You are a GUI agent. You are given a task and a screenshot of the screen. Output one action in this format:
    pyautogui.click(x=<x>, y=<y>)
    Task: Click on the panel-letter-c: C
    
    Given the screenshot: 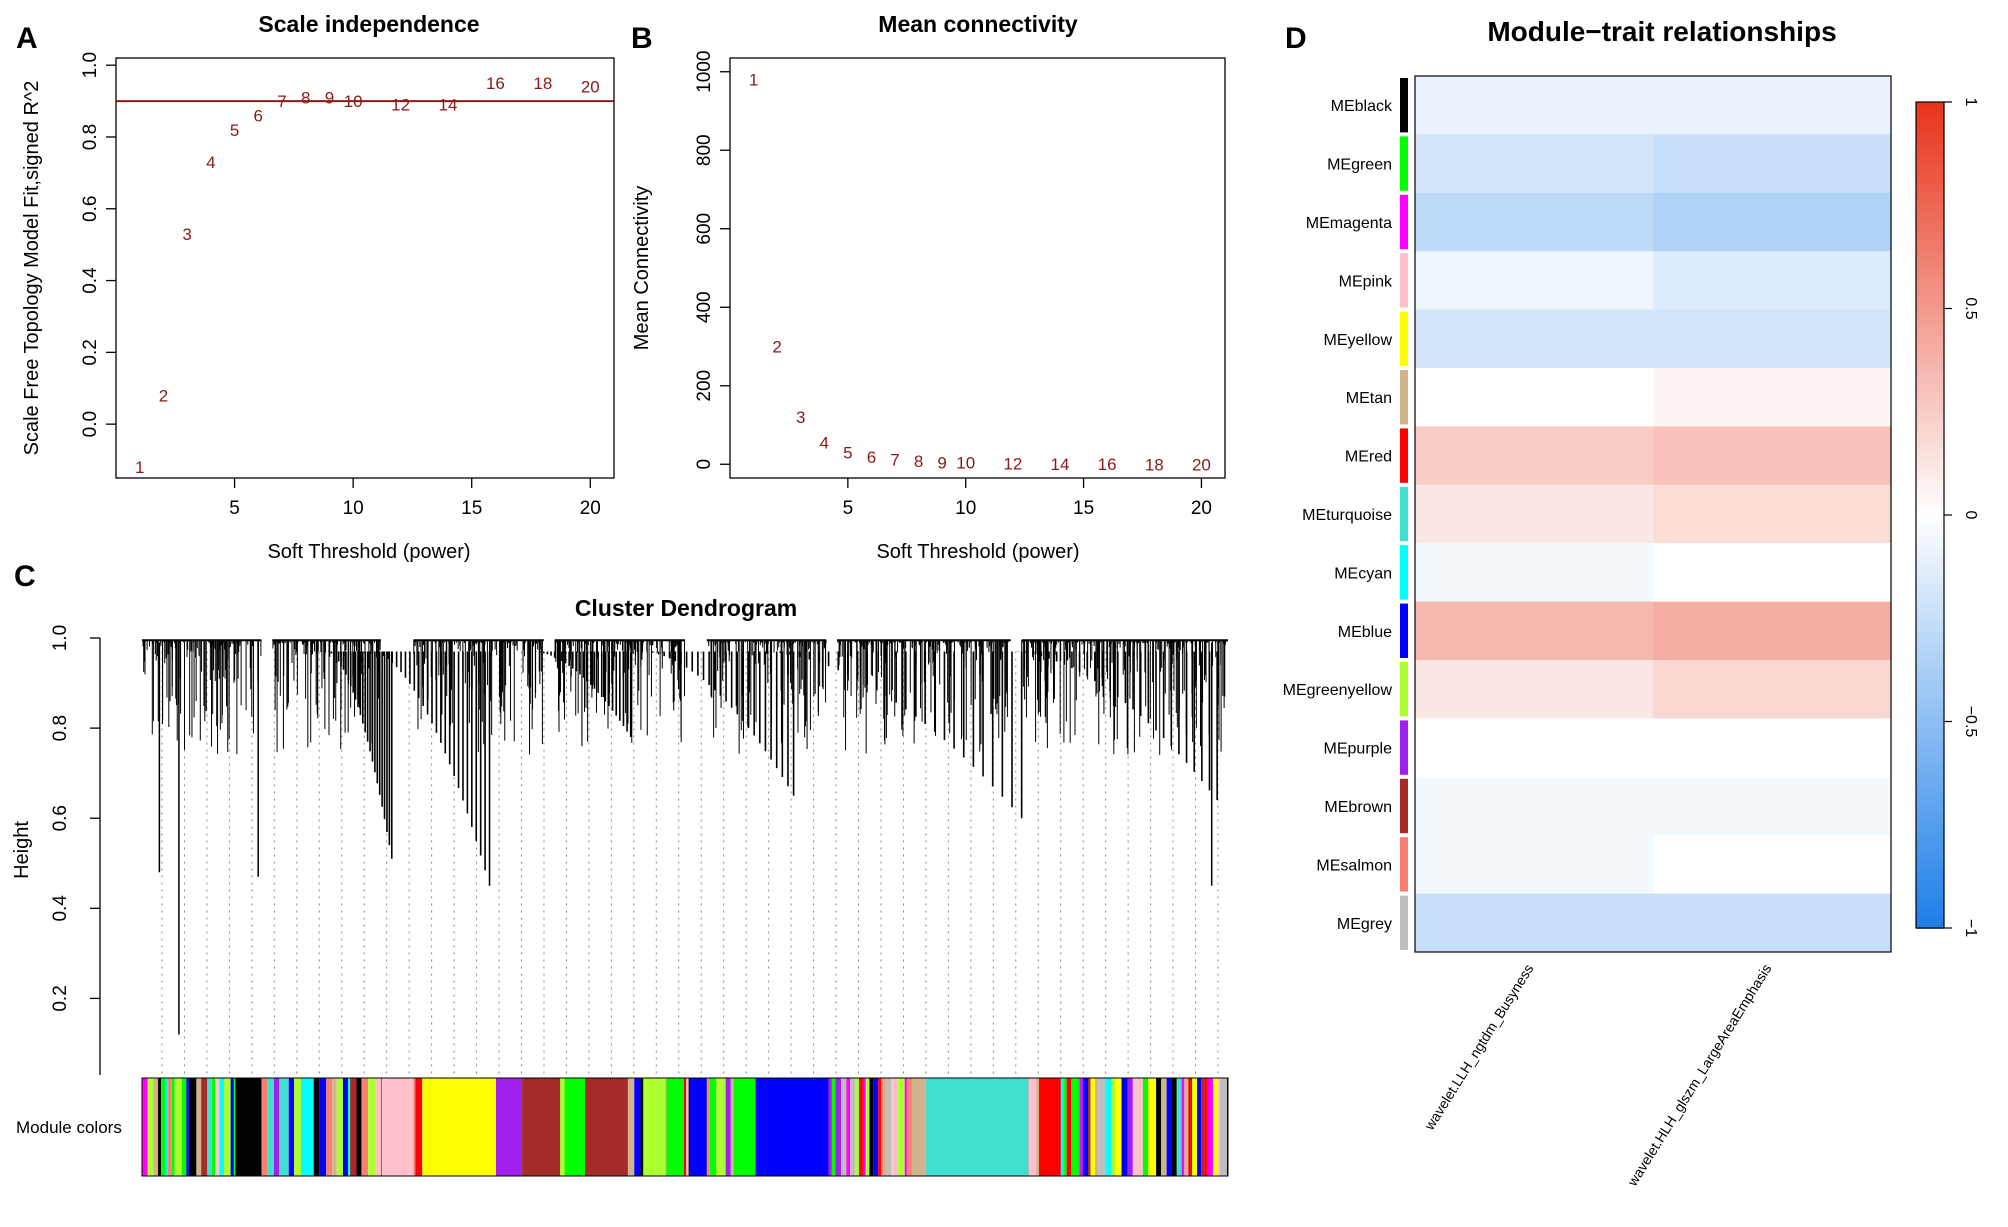 What is the action you would take?
    pyautogui.click(x=25, y=576)
    